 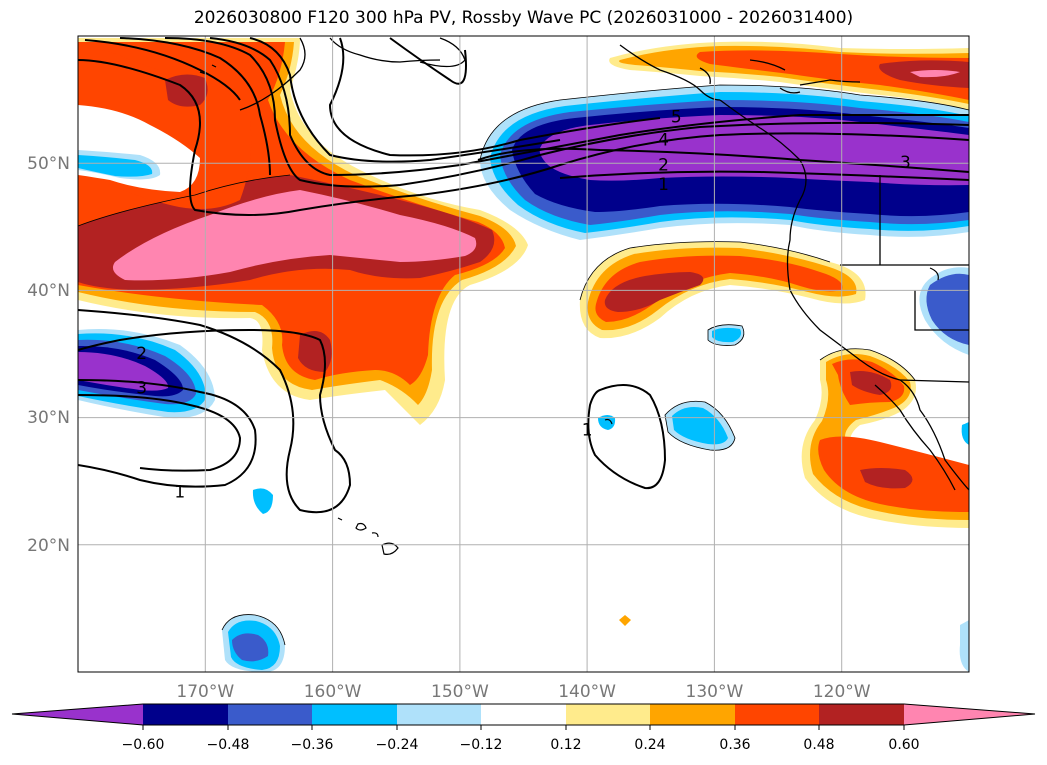 I want to click on colorbar-bin-neg-0.24, so click(x=439, y=714).